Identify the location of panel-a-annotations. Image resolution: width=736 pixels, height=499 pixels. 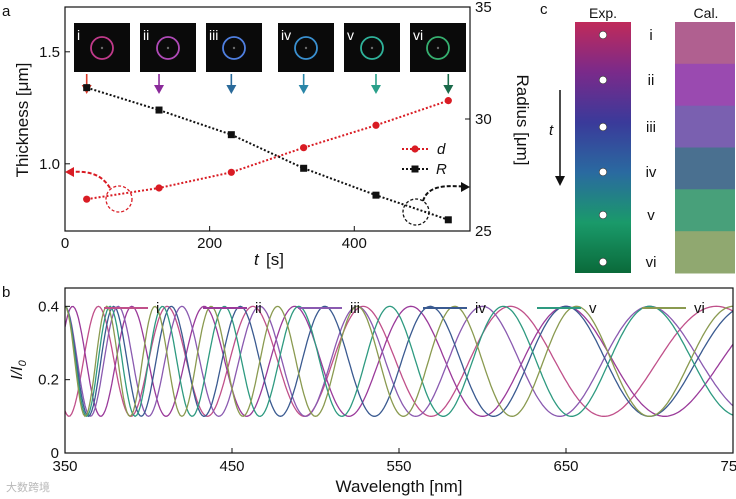
(267, 196).